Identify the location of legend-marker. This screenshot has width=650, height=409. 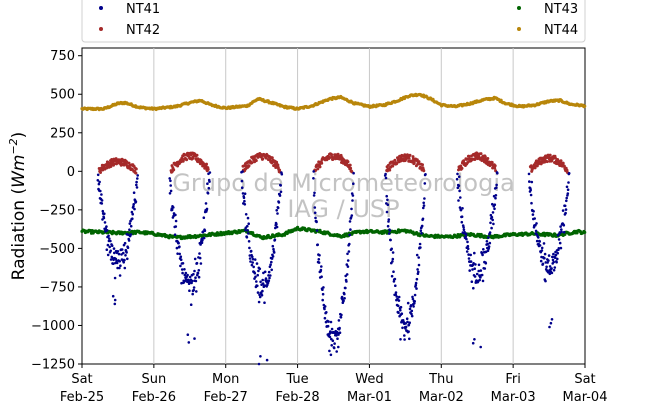
(519, 29).